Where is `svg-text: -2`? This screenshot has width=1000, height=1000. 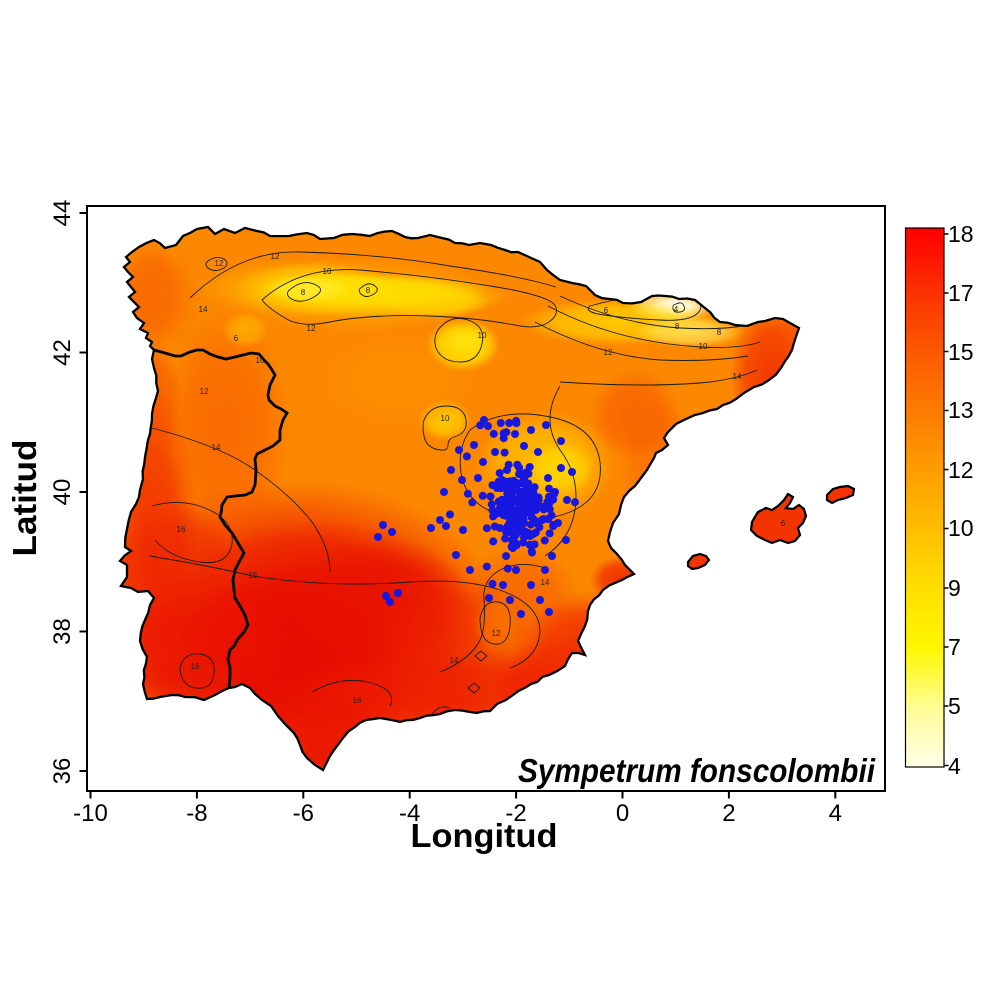 svg-text: -2 is located at coordinates (515, 813).